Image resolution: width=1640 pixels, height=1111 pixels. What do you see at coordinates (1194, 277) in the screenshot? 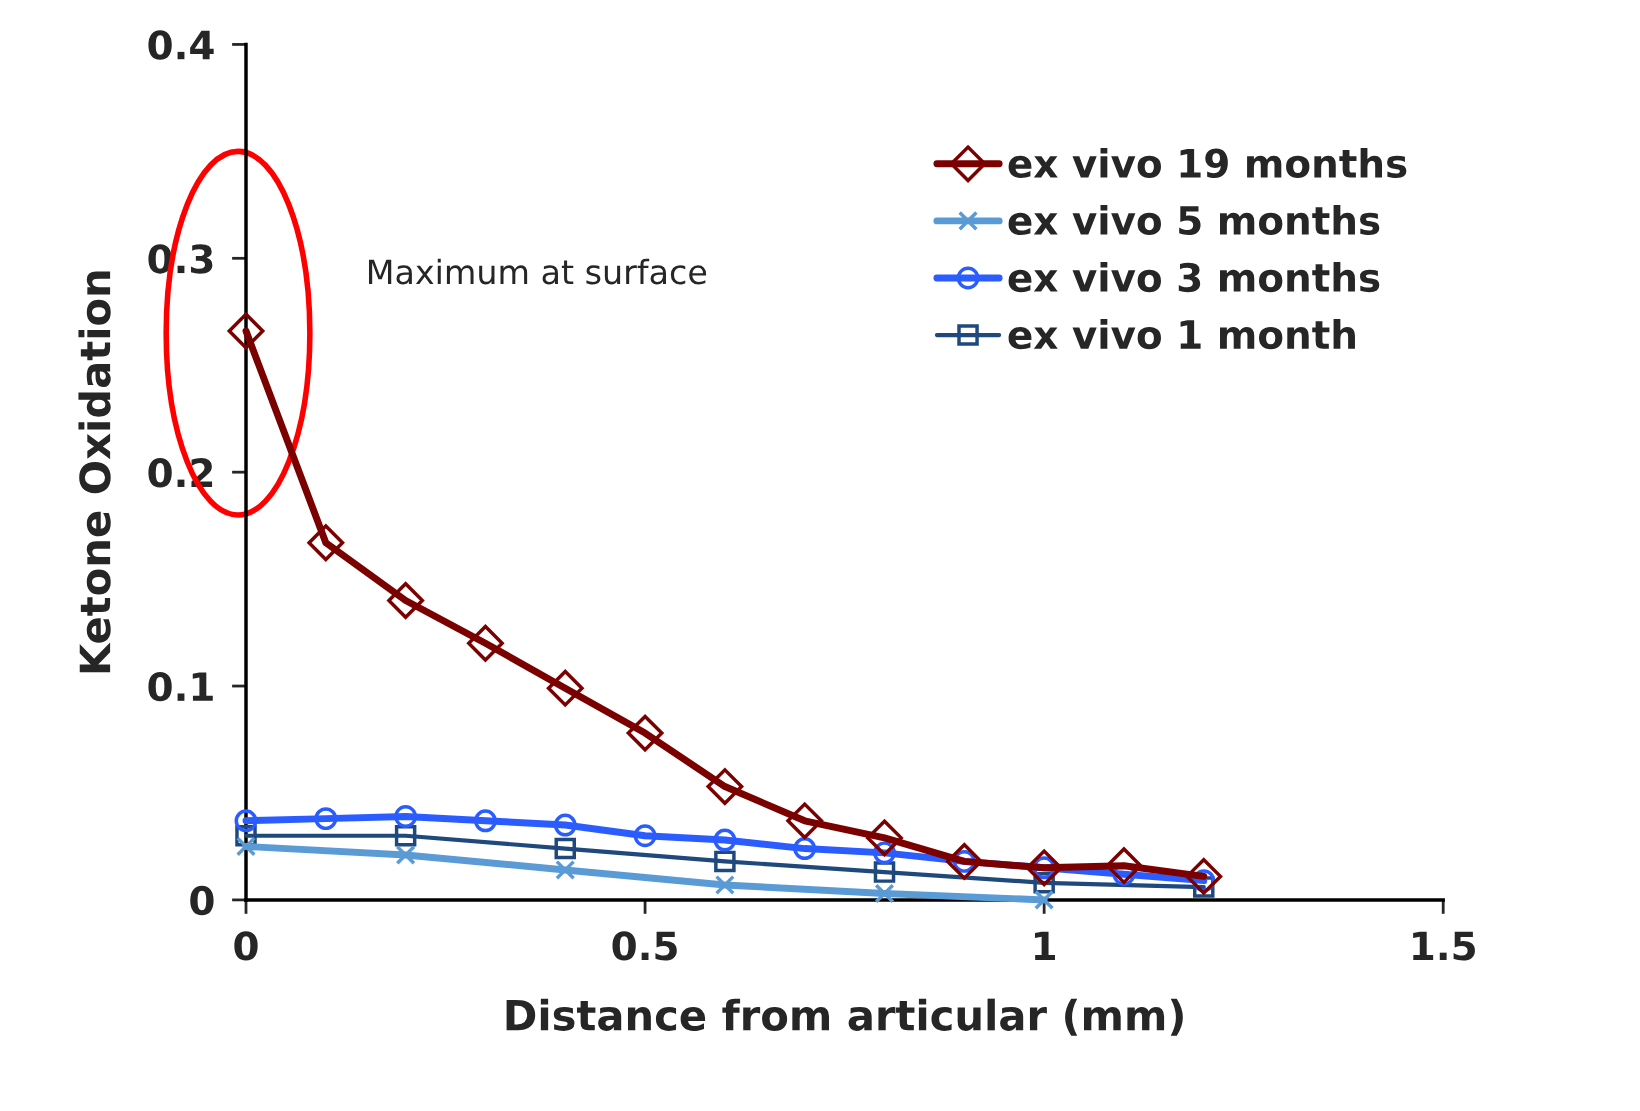
I see `legend-label: ex vivo 3 months` at bounding box center [1194, 277].